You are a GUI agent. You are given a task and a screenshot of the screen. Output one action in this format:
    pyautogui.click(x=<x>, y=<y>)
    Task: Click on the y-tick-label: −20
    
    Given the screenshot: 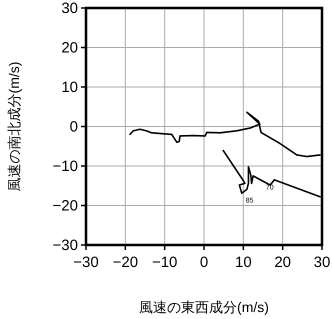 What is the action you would take?
    pyautogui.click(x=65, y=206)
    